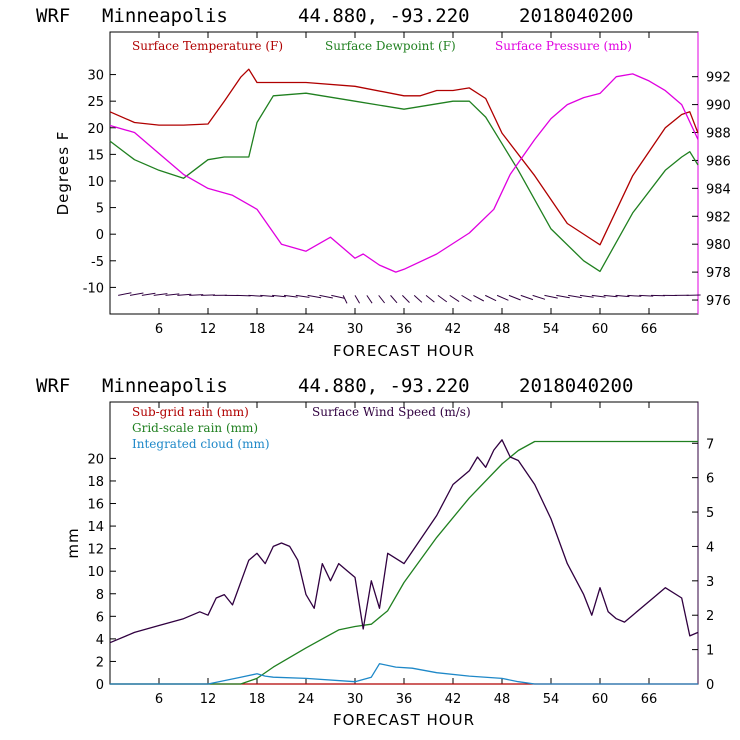 This screenshot has height=740, width=740. Describe the element at coordinates (207, 46) in the screenshot. I see `legend-entry-0: Surface Temperature (F)` at that location.